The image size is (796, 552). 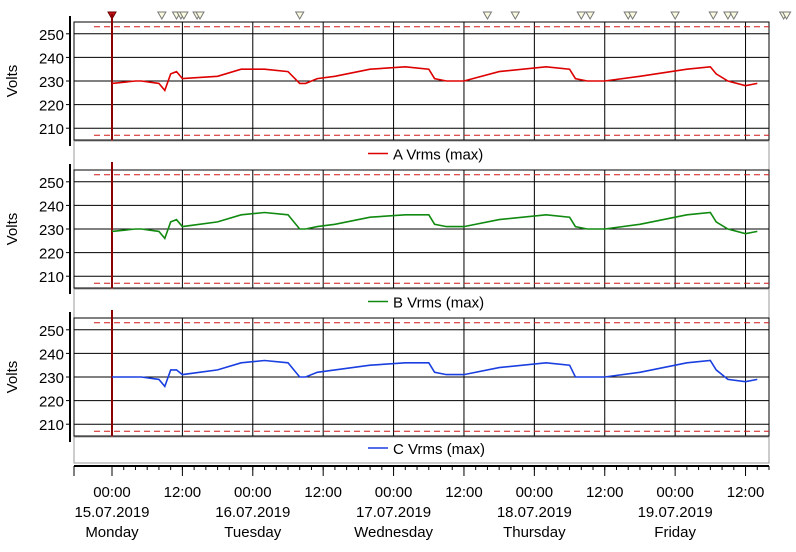 What do you see at coordinates (534, 532) in the screenshot?
I see `x-tick-day-label: Thursday` at bounding box center [534, 532].